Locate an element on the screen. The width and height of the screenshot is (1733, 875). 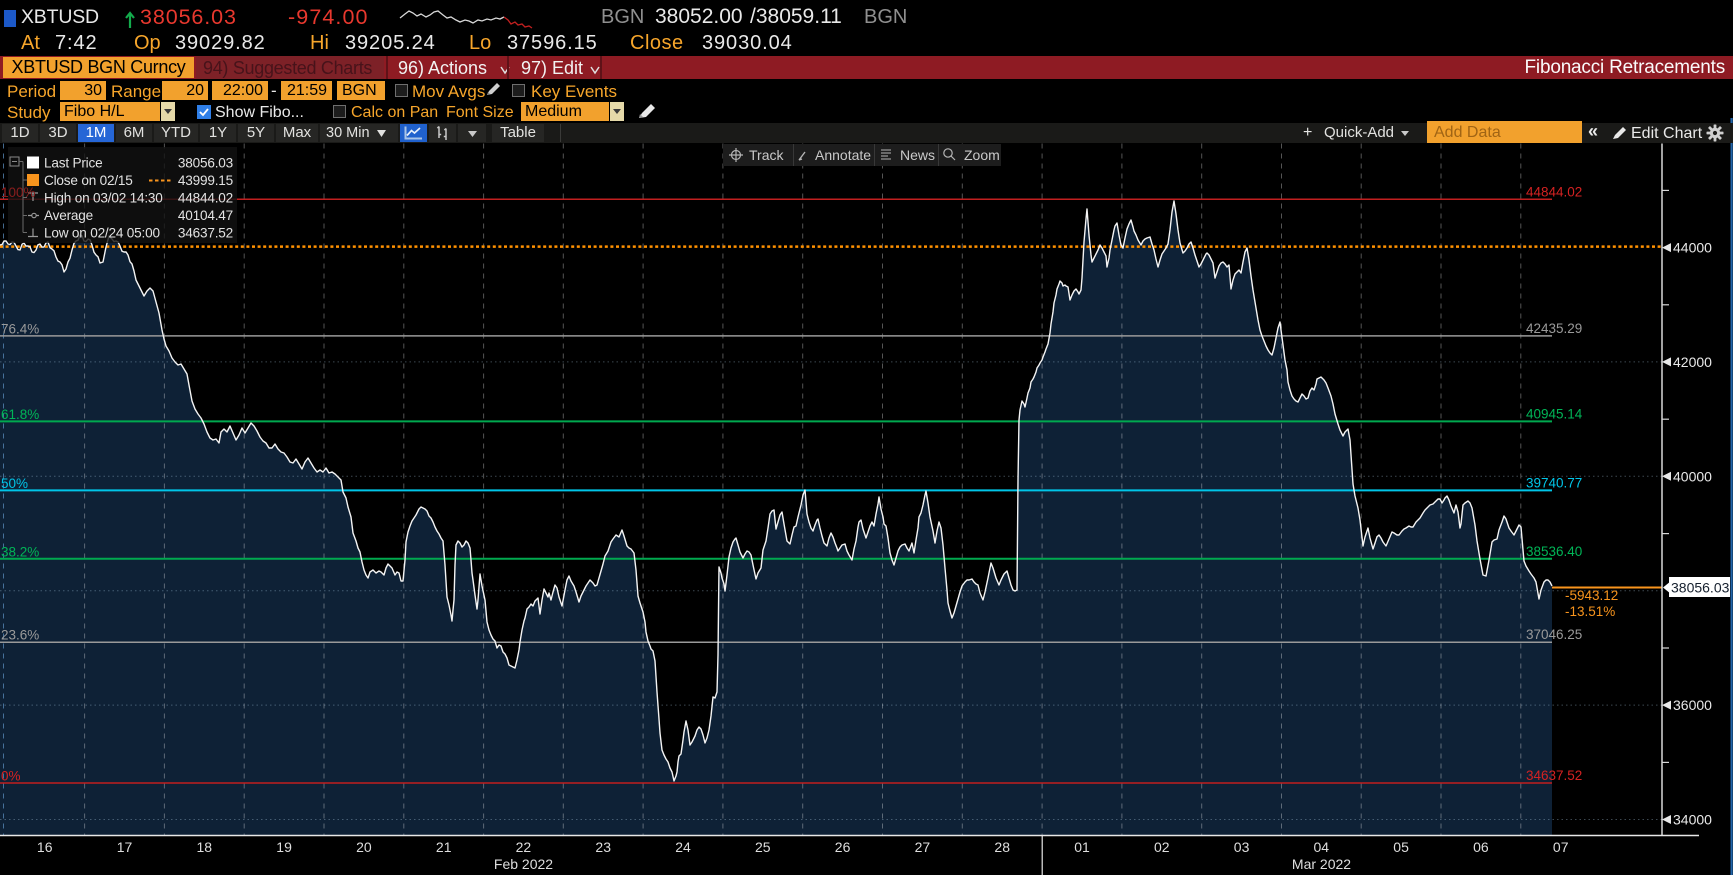
svg-text: 20 is located at coordinates (364, 847).